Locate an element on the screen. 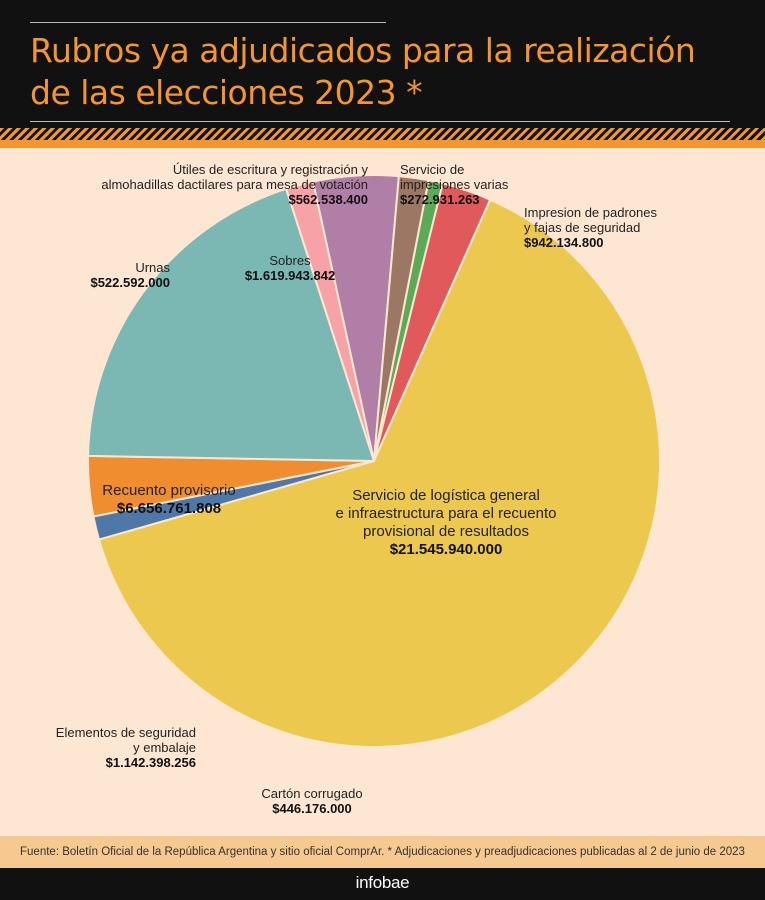 The width and height of the screenshot is (765, 900). slice-name-line: impresiones varias is located at coordinates (454, 184).